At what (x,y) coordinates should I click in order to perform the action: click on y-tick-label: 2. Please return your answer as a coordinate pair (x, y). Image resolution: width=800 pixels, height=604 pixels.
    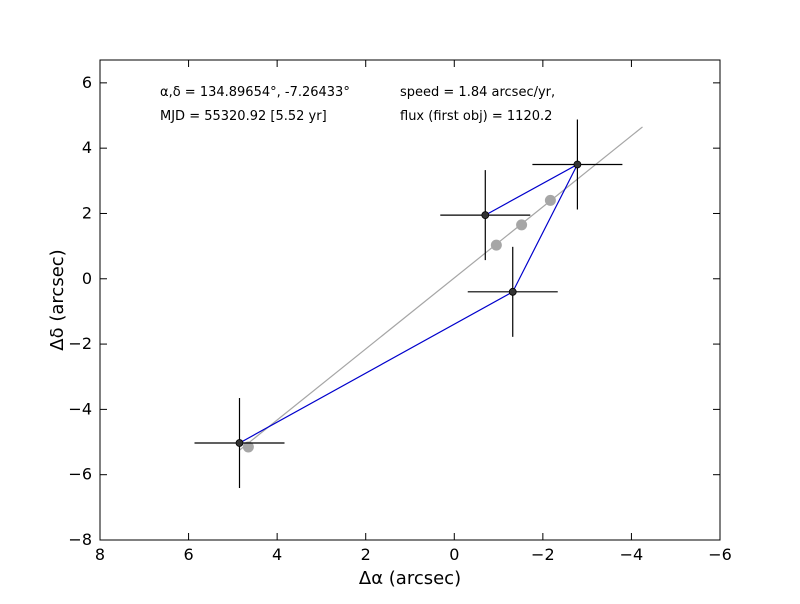
    Looking at the image, I should click on (87, 212).